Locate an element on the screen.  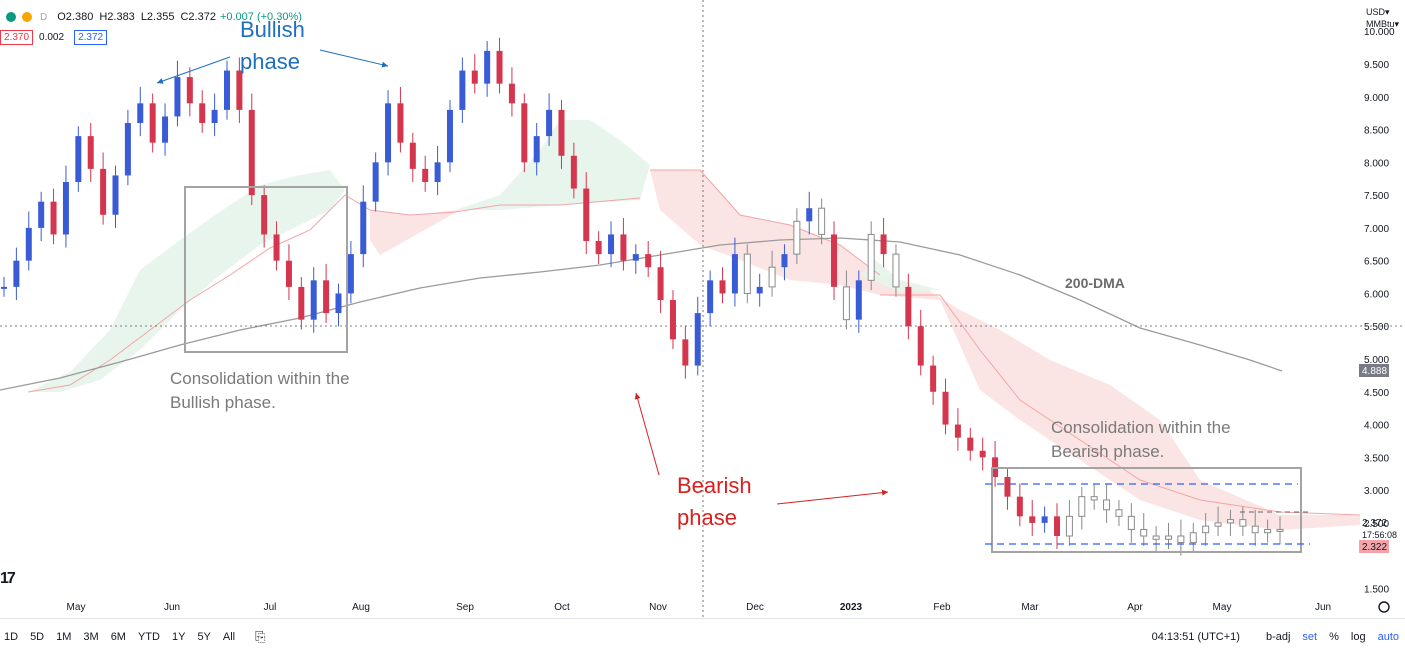
bid-ask-row: 2.370 0.002 2.372 is located at coordinates (54, 37).